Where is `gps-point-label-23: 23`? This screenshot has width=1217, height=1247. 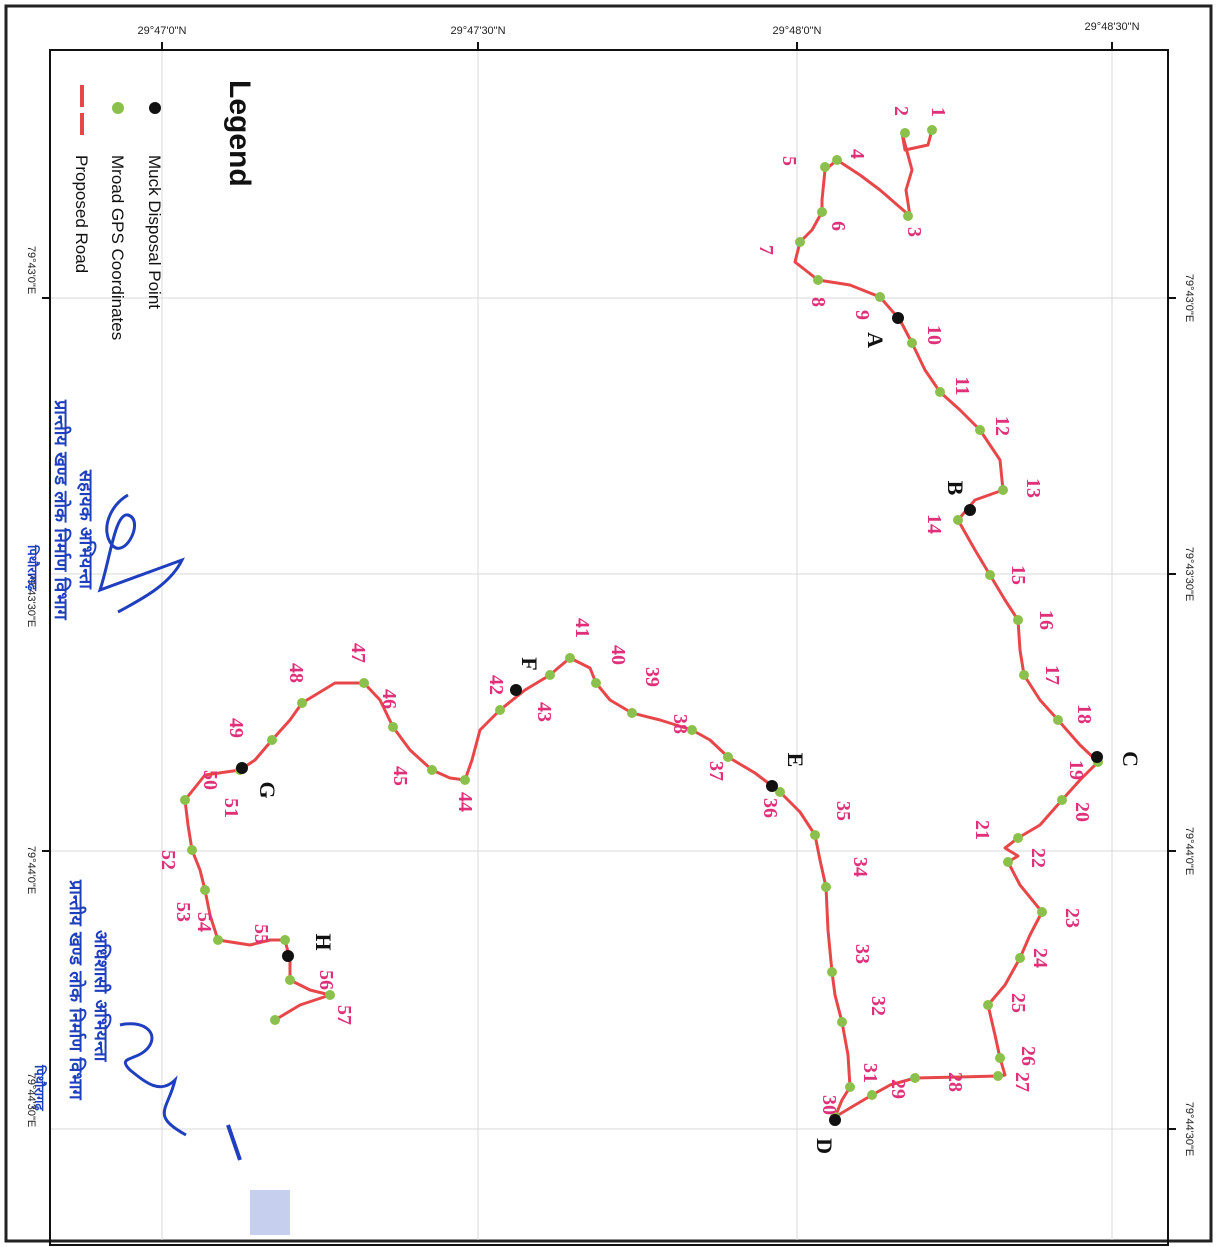
gps-point-label-23: 23 is located at coordinates (1072, 918).